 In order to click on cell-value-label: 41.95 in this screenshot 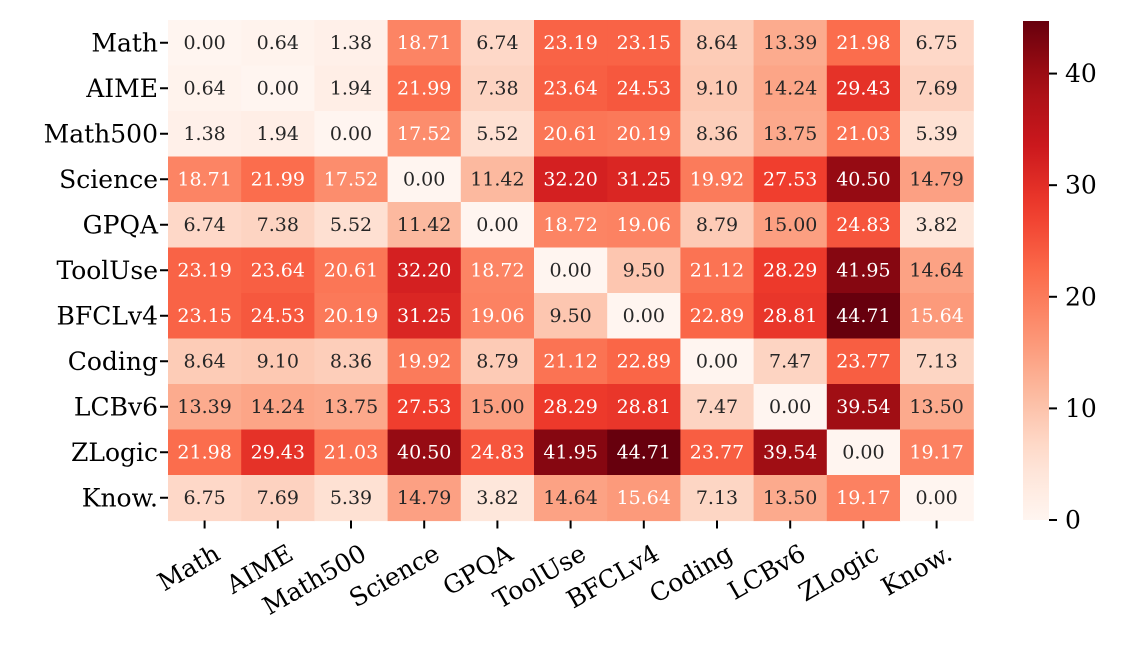, I will do `click(570, 452)`.